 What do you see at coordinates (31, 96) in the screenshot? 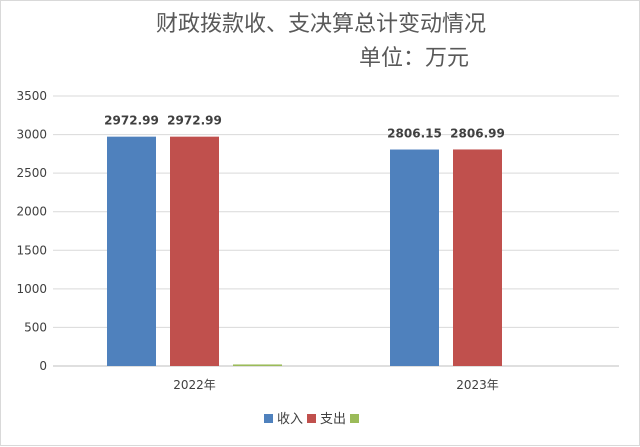
I see `y-tick-label: 3500` at bounding box center [31, 96].